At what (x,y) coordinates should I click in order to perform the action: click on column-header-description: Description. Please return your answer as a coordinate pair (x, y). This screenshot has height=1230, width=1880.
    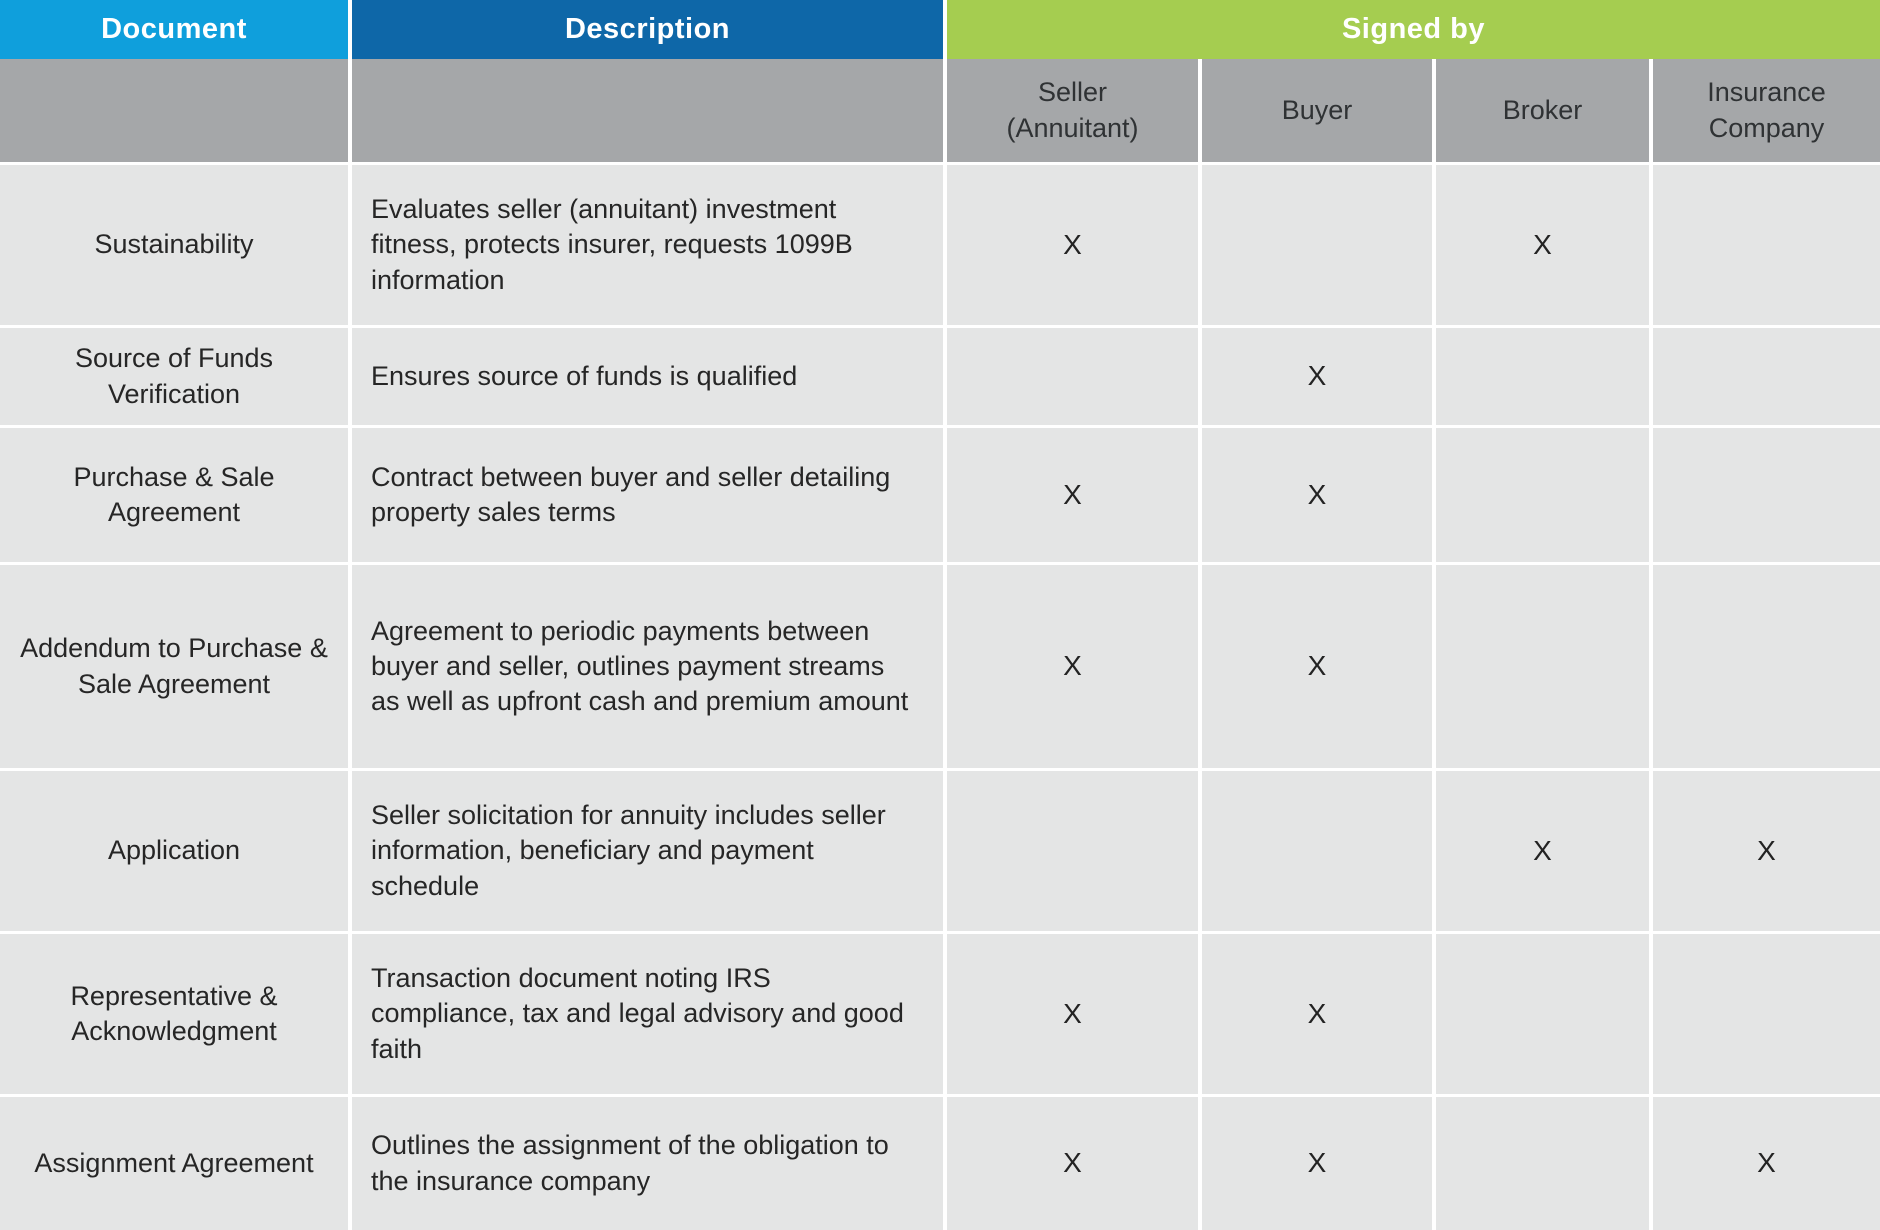
    Looking at the image, I should click on (647, 29).